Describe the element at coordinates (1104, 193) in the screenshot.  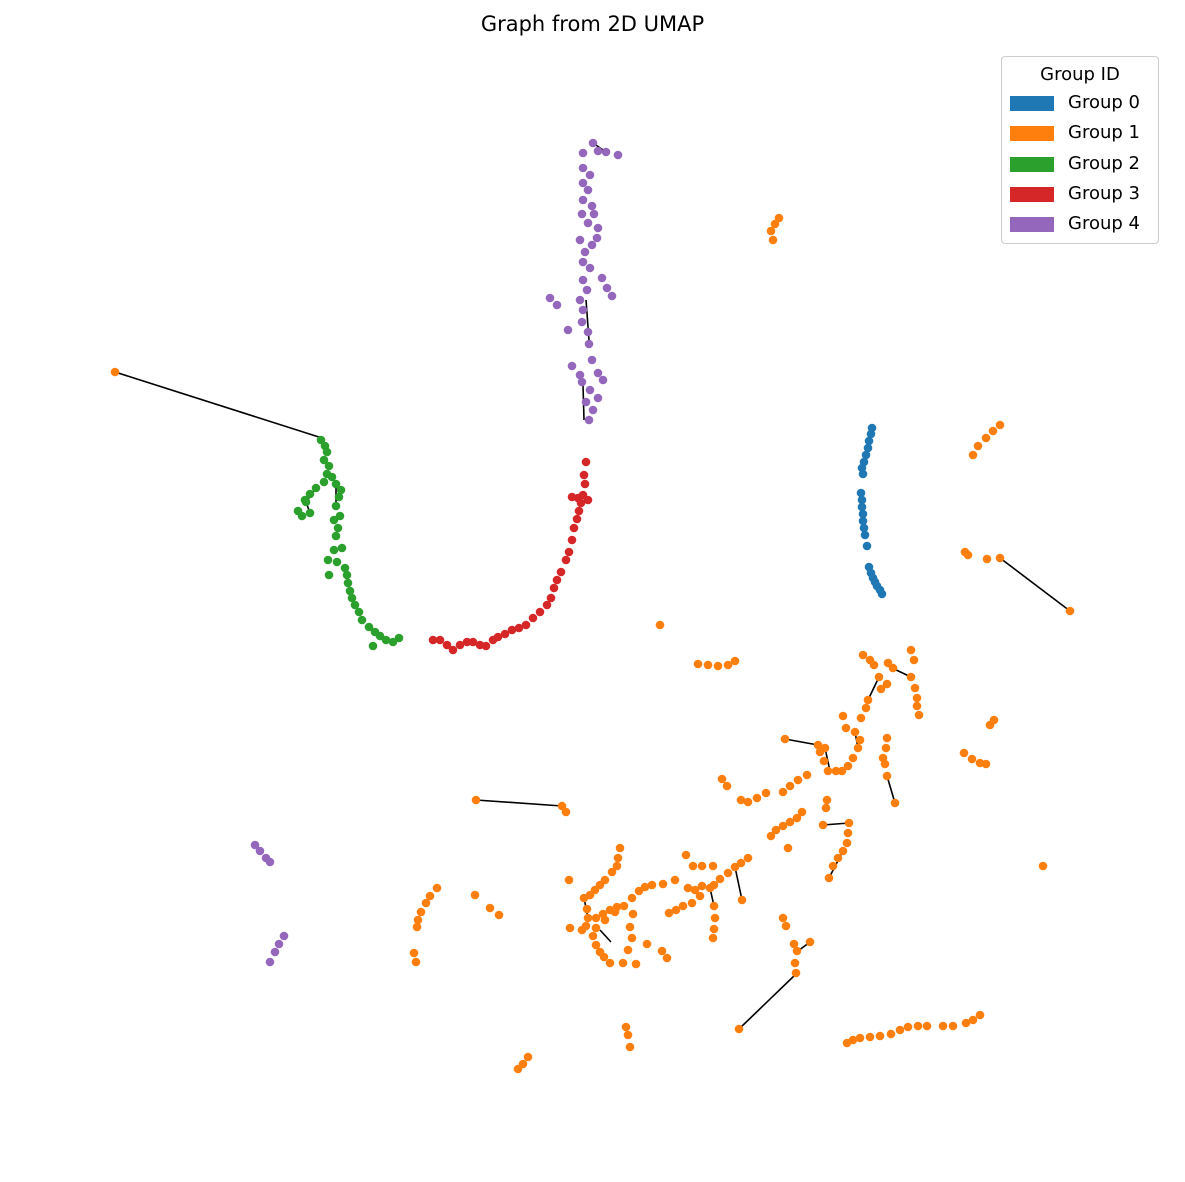
I see `legend-label: Group 3` at that location.